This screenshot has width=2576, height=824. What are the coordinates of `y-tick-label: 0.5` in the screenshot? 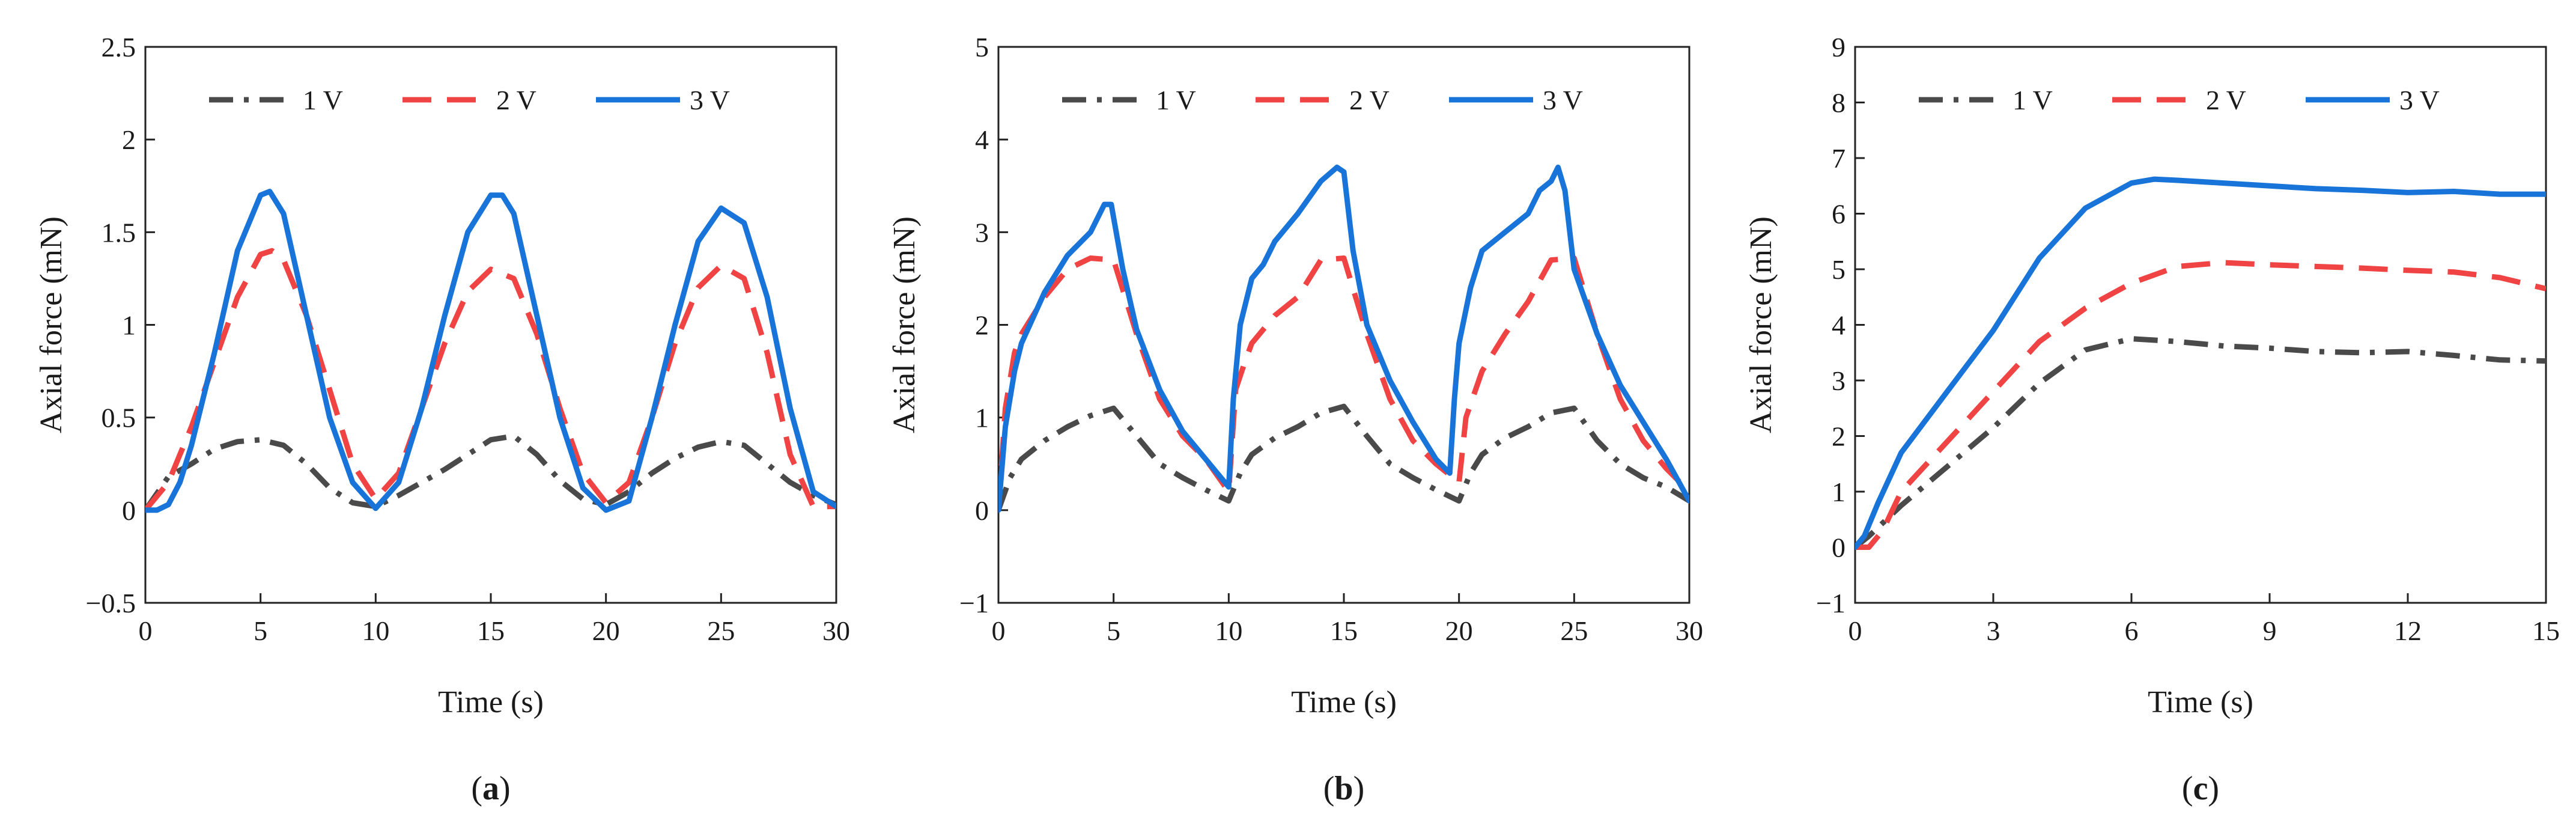 It's located at (119, 418).